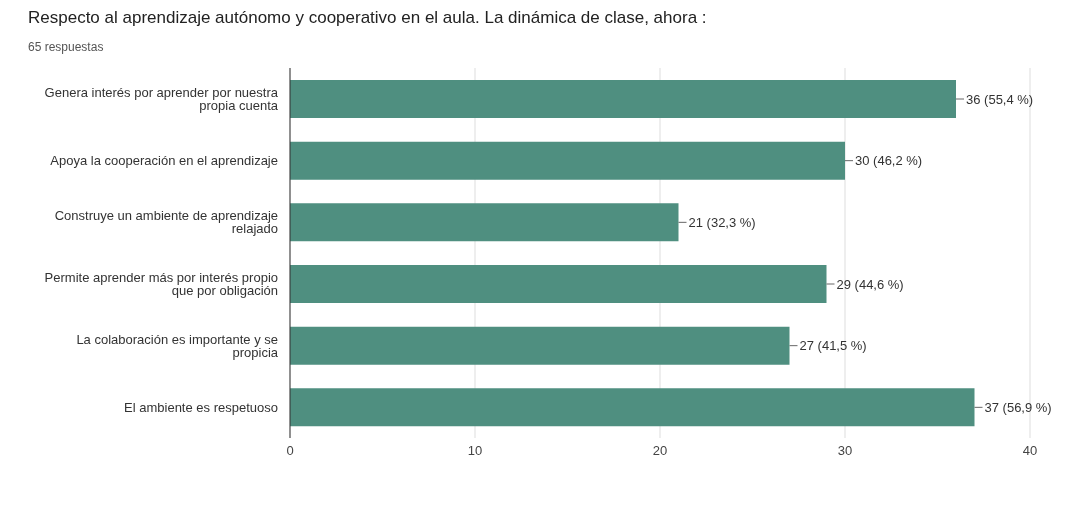 The height and width of the screenshot is (517, 1078). What do you see at coordinates (475, 451) in the screenshot?
I see `x-tick-label: 10` at bounding box center [475, 451].